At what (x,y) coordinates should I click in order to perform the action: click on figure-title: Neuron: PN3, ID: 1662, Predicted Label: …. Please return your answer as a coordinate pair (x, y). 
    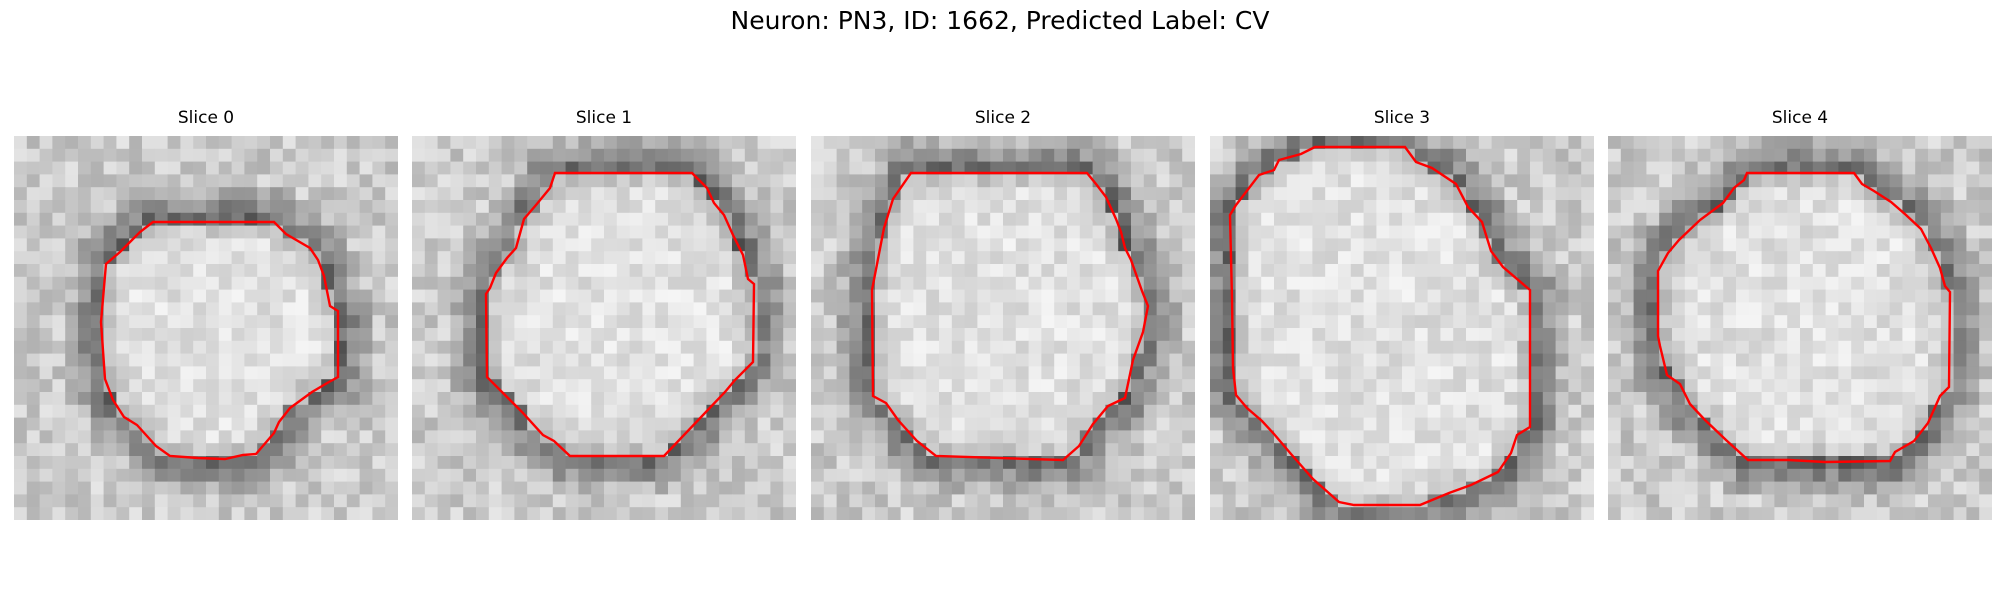
    Looking at the image, I should click on (1000, 20).